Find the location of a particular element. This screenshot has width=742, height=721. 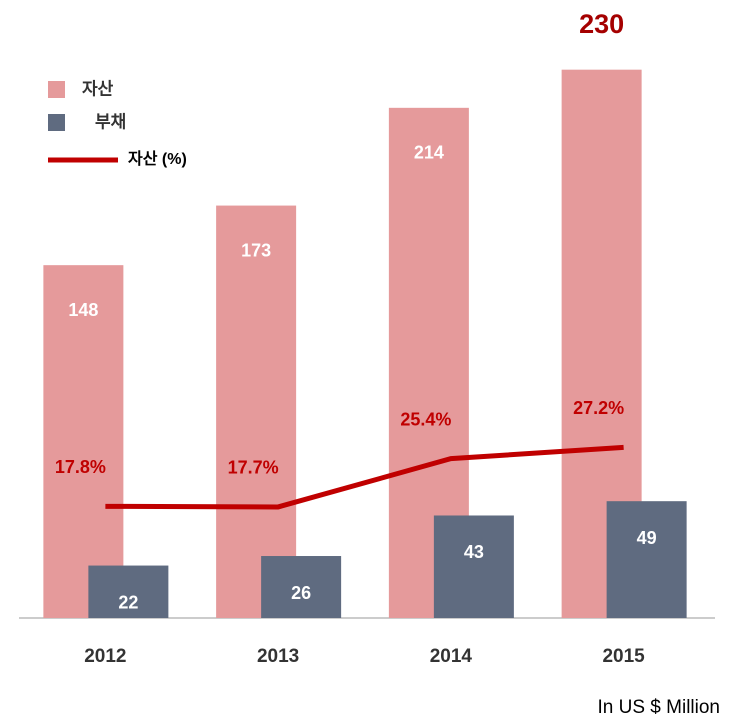

x-tick-label: 2015 is located at coordinates (623, 656).